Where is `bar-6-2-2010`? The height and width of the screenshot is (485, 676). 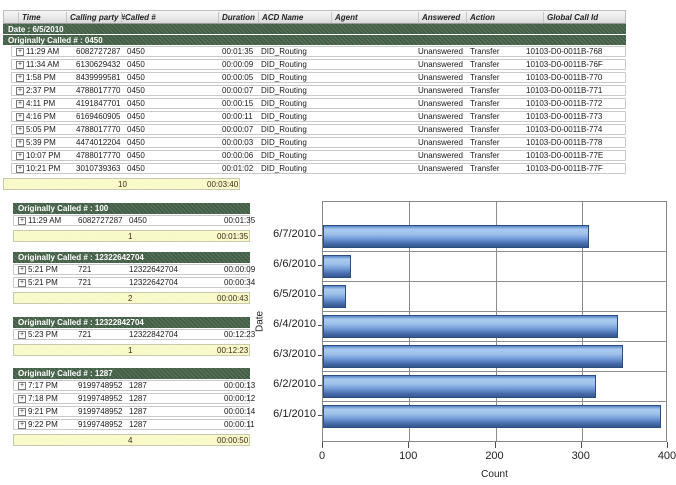 bar-6-2-2010 is located at coordinates (459, 386).